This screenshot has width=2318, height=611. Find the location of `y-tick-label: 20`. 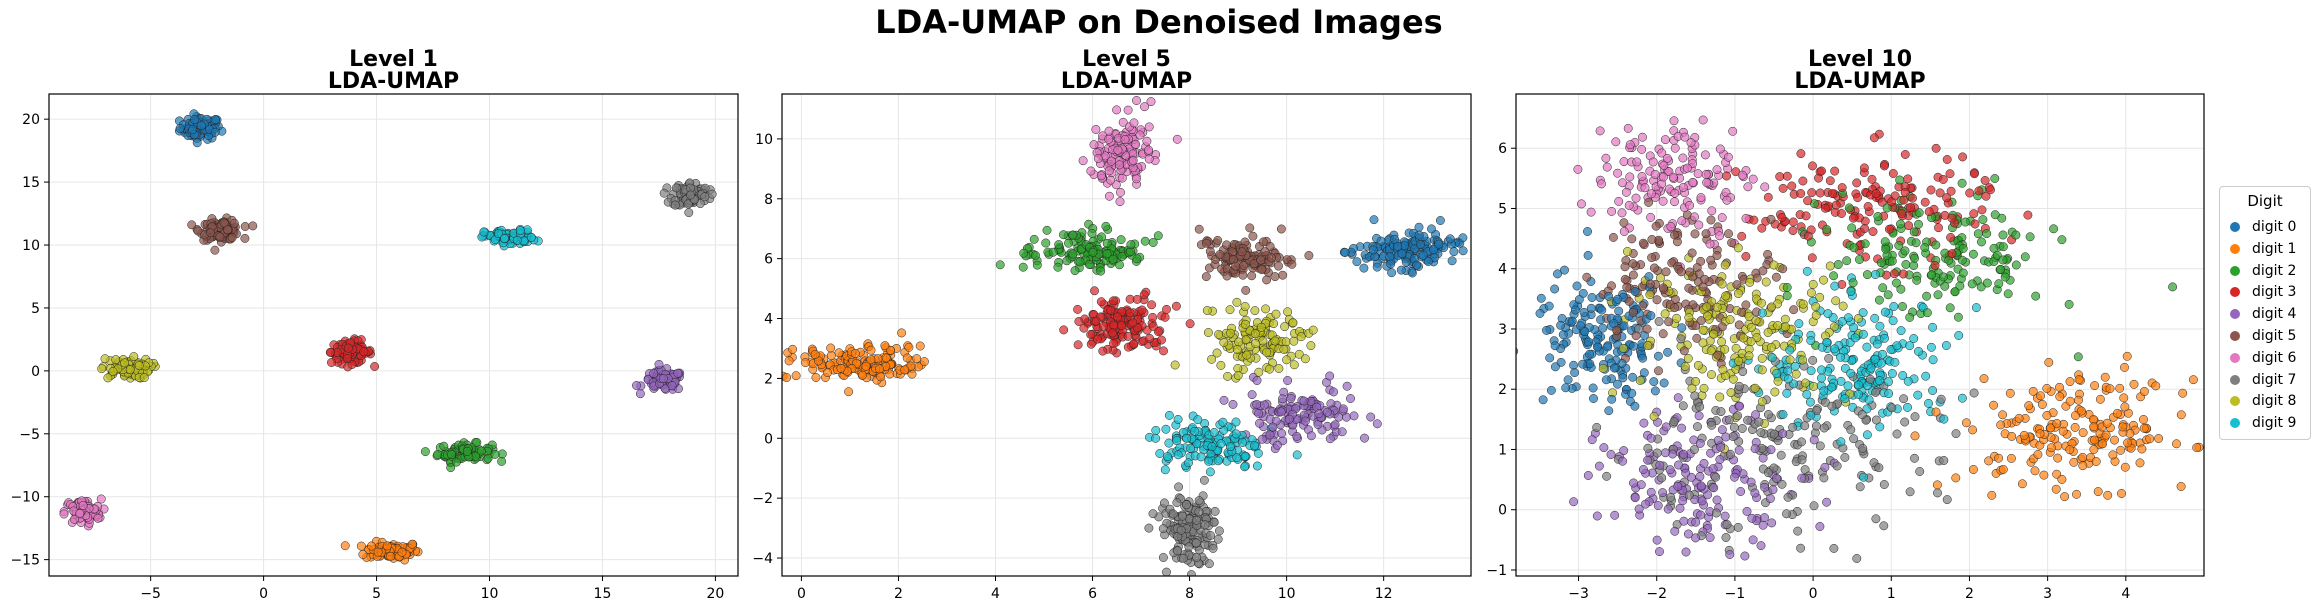

y-tick-label: 20 is located at coordinates (31, 120).